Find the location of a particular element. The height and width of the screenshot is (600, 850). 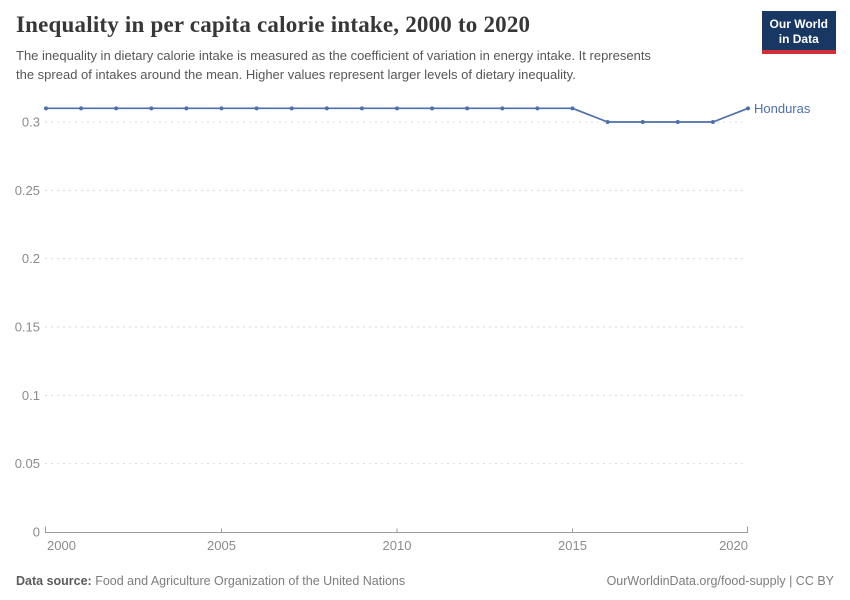

x-axis-tick-label: 2000 is located at coordinates (61, 545).